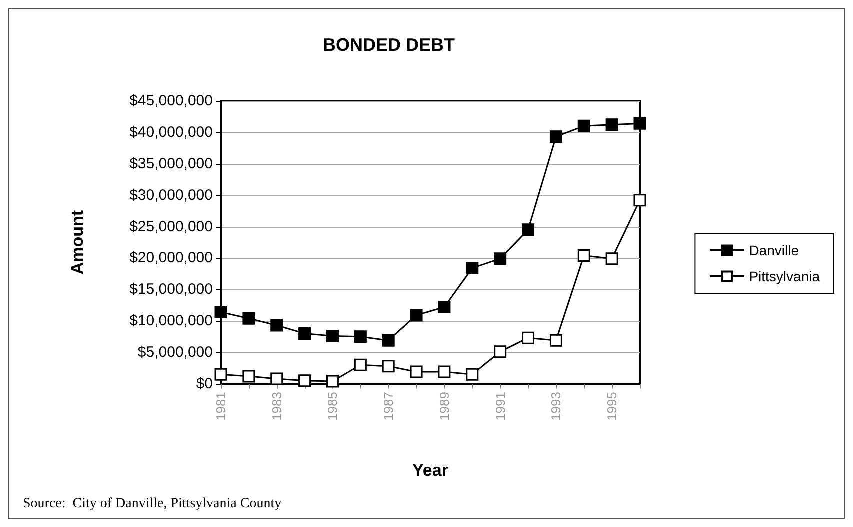 Image resolution: width=853 pixels, height=527 pixels. Describe the element at coordinates (389, 45) in the screenshot. I see `chart-title: BONDED DEBT` at that location.